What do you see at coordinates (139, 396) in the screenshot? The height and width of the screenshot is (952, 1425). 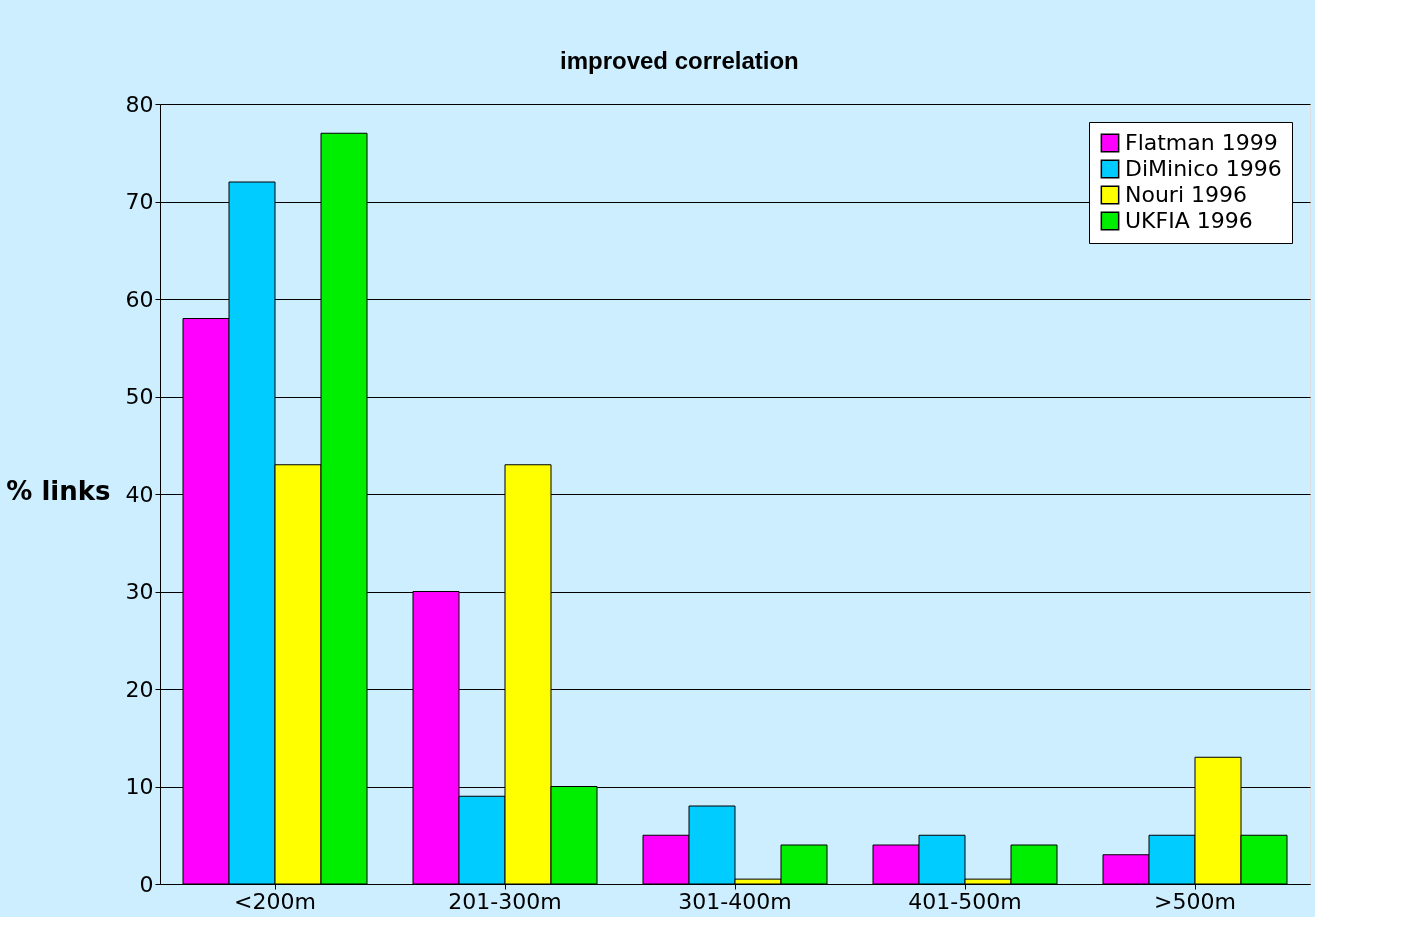 I see `y-tick-label: 50` at bounding box center [139, 396].